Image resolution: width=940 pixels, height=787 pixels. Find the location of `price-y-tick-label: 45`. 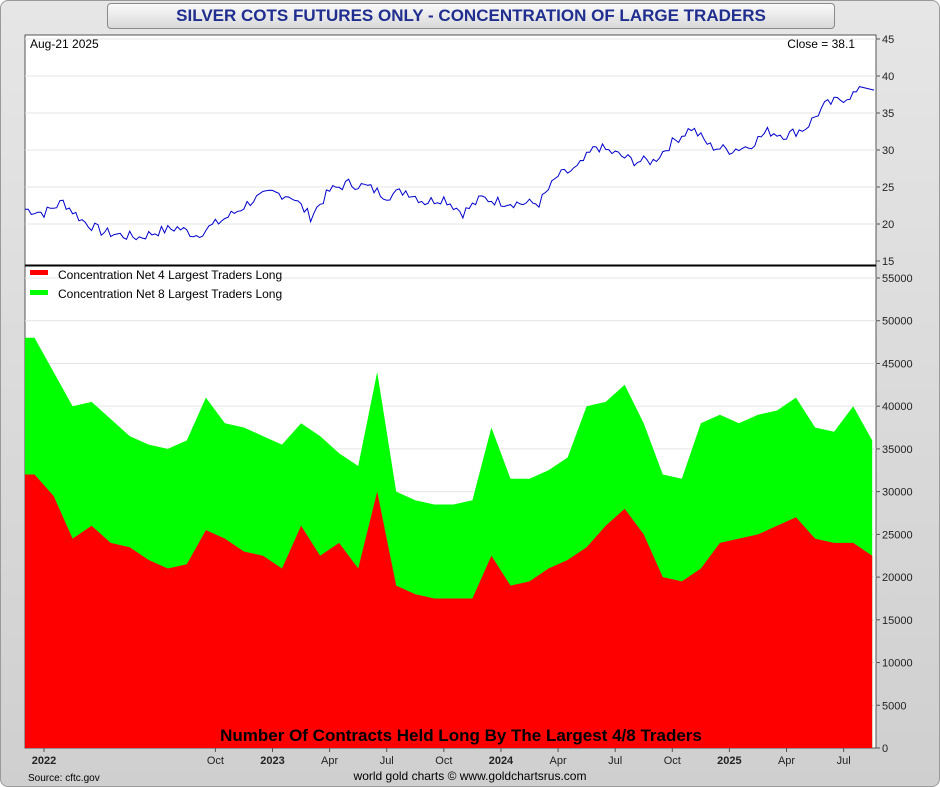

price-y-tick-label: 45 is located at coordinates (888, 40).